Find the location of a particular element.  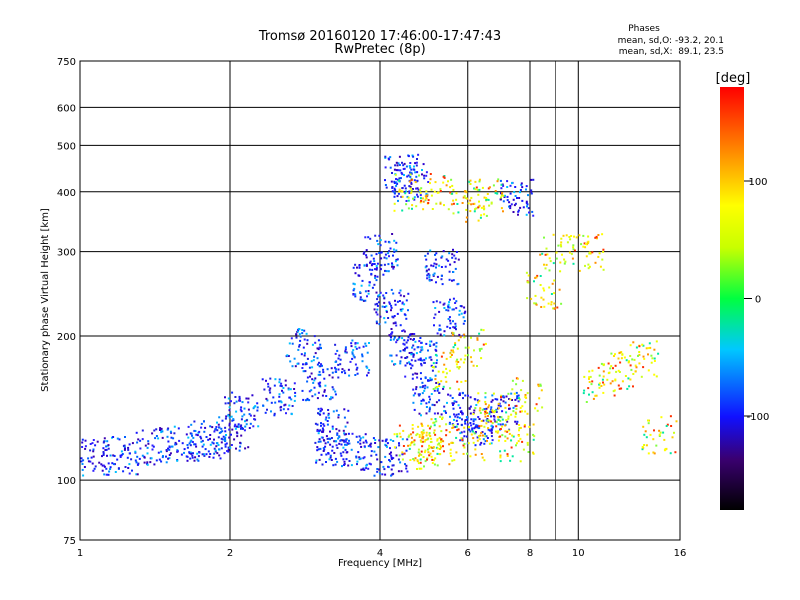

phase-stats-heading: Phases is located at coordinates (644, 29).